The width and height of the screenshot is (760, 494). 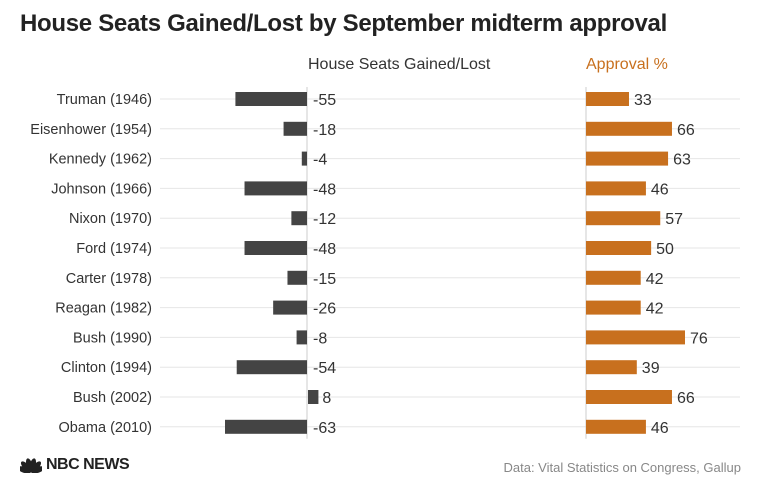 What do you see at coordinates (110, 219) in the screenshot?
I see `category-label: Nixon (1970)` at bounding box center [110, 219].